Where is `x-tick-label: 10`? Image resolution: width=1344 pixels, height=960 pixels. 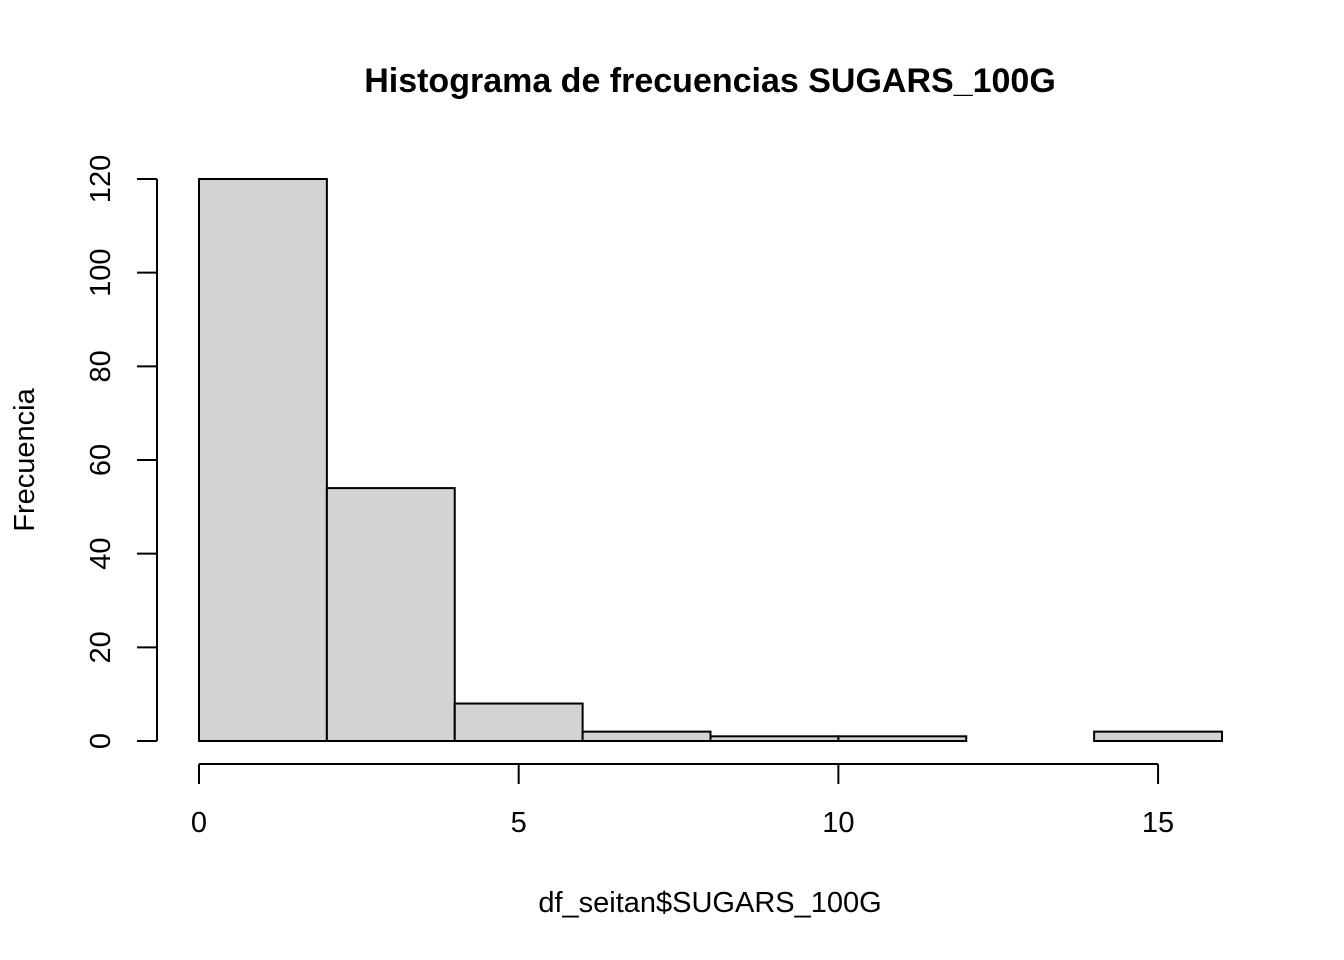 x-tick-label: 10 is located at coordinates (838, 823).